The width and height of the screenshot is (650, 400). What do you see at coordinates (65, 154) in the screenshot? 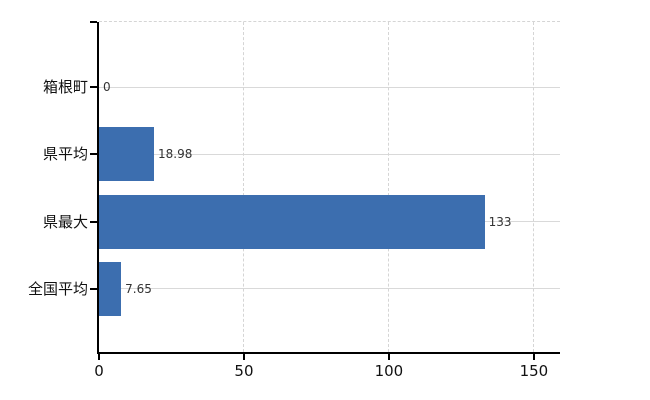
I see `category-label: 県平均` at bounding box center [65, 154].